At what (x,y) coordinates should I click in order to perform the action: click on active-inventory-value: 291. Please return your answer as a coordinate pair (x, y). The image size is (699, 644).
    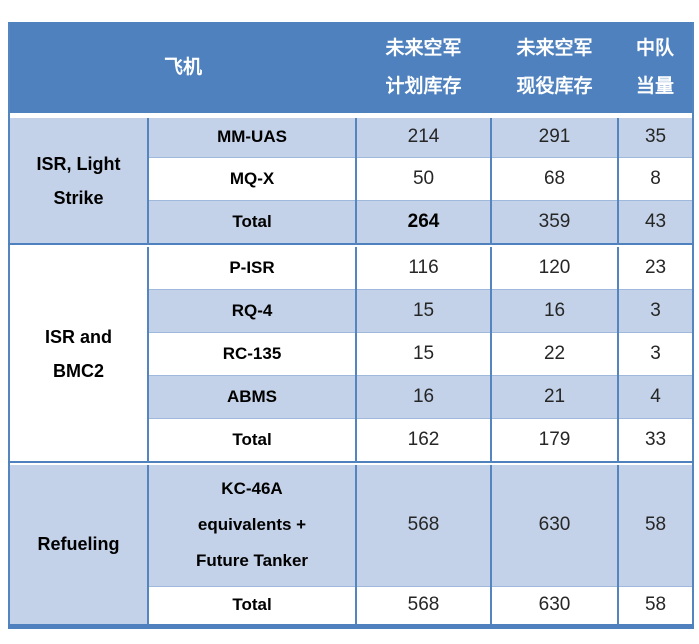
    Looking at the image, I should click on (554, 137).